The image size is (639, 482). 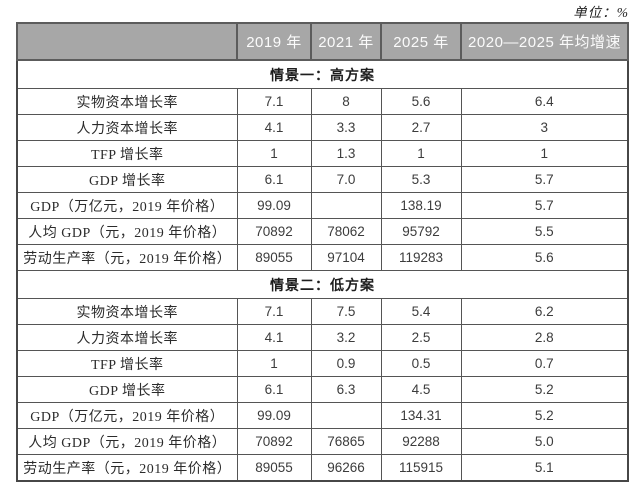 I want to click on table-row: TFP 增长率 1 0.9 0.5 0.7, so click(x=322, y=363).